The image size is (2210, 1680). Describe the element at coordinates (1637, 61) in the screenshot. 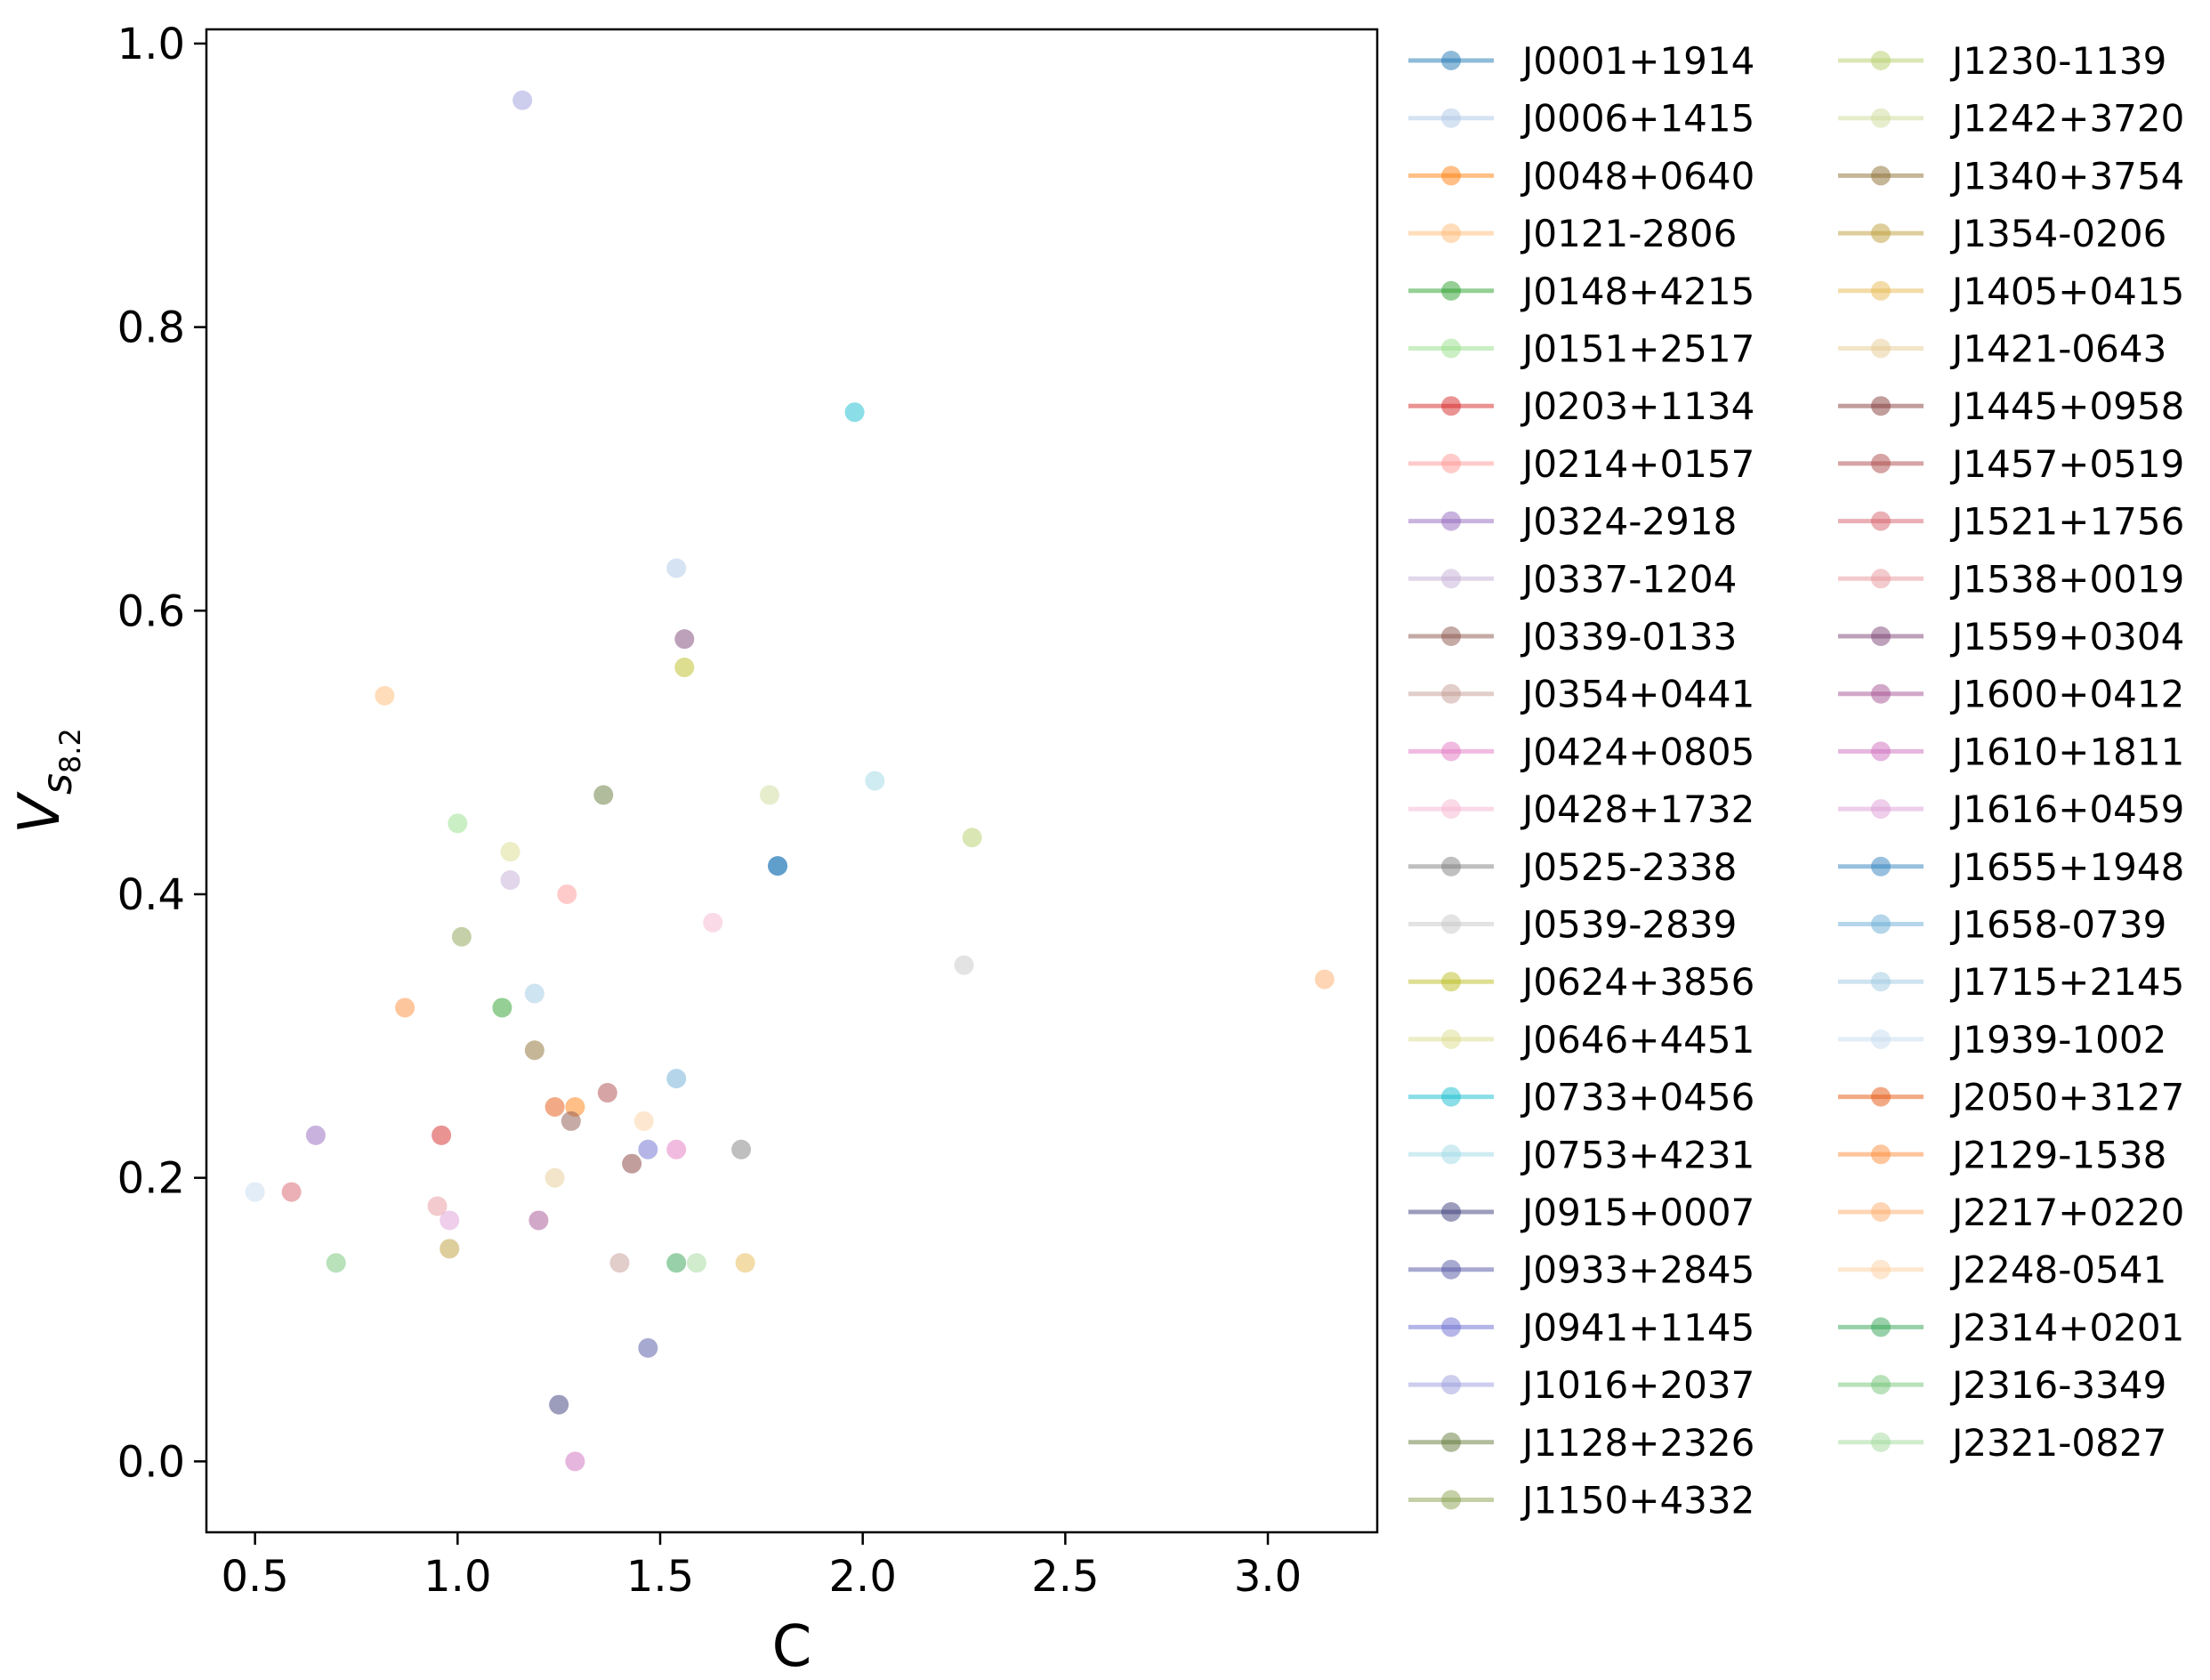

I see `legend-label: J0001+1914` at that location.